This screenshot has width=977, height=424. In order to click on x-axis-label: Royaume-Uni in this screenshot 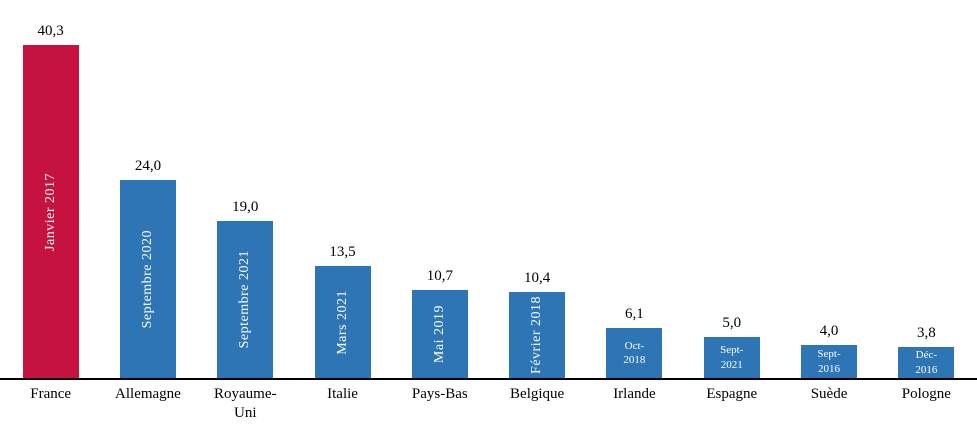, I will do `click(245, 403)`.